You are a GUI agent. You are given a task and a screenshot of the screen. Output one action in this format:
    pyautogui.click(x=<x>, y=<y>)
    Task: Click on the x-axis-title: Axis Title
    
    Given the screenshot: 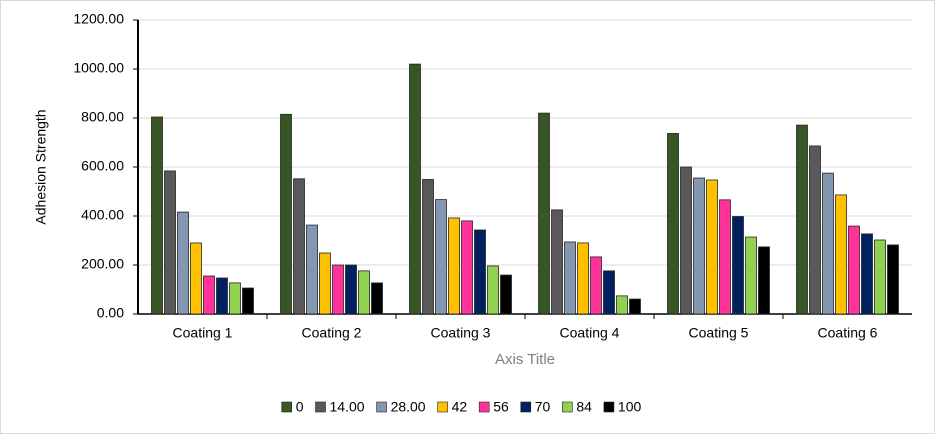 What is the action you would take?
    pyautogui.click(x=525, y=359)
    